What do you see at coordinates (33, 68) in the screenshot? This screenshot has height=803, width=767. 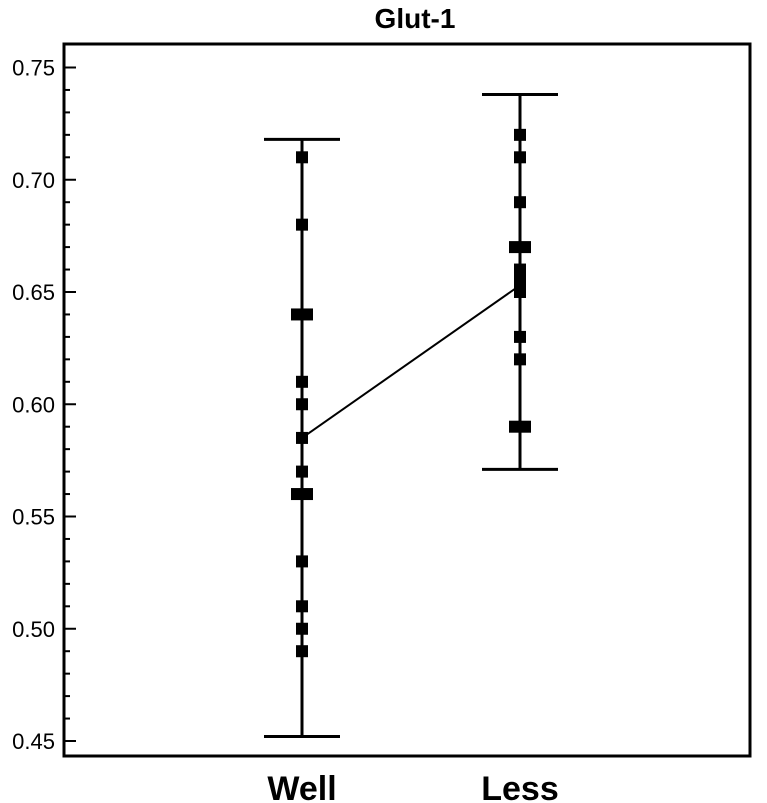 I see `y-tick-label: 0.75` at bounding box center [33, 68].